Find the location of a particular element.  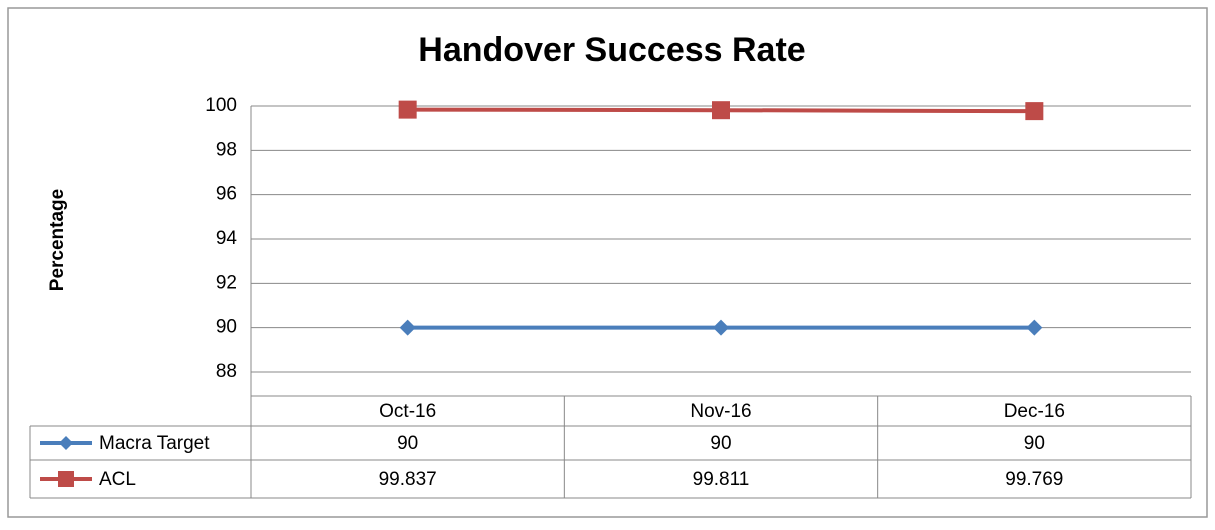

x-tick-label: Dec-16 is located at coordinates (1034, 411).